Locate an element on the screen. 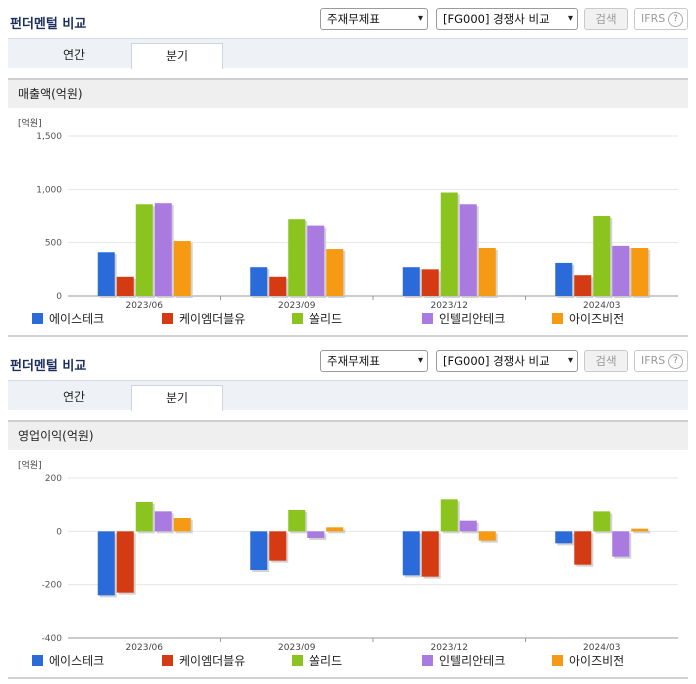 This screenshot has width=696, height=684. y-tick-label: -400 is located at coordinates (52, 639).